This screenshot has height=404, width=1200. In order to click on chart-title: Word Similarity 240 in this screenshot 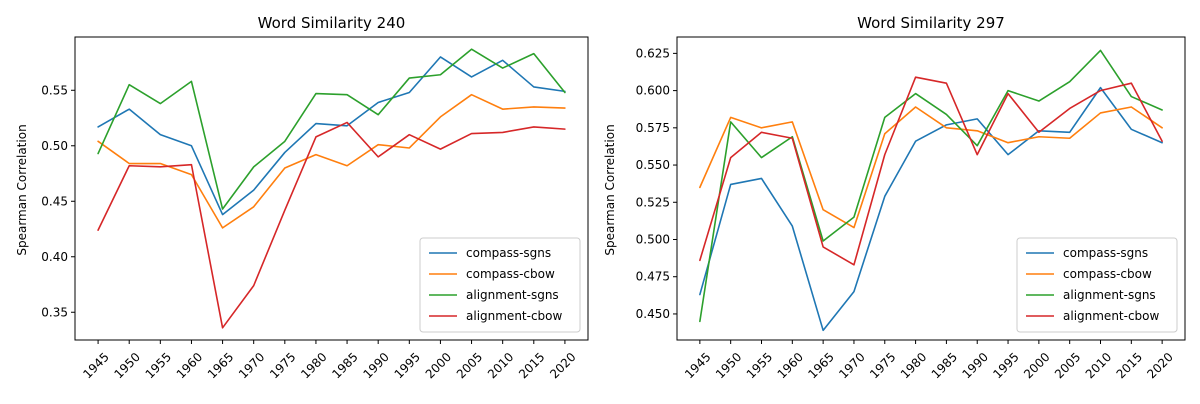, I will do `click(332, 23)`.